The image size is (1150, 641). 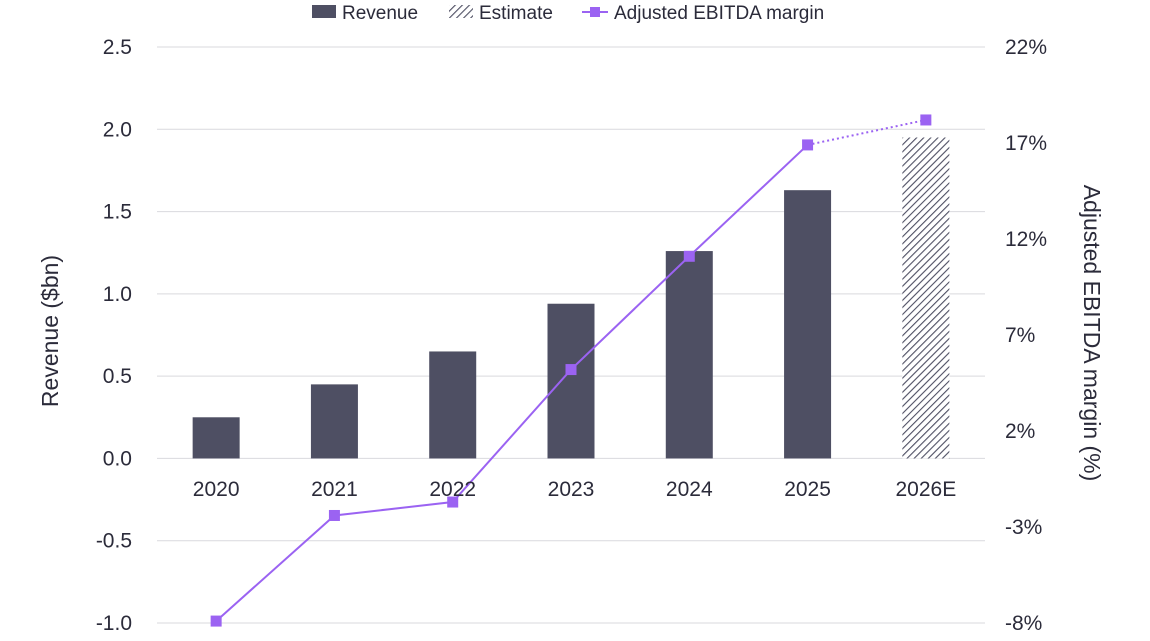 What do you see at coordinates (117, 129) in the screenshot?
I see `y-tick-label: 2.0` at bounding box center [117, 129].